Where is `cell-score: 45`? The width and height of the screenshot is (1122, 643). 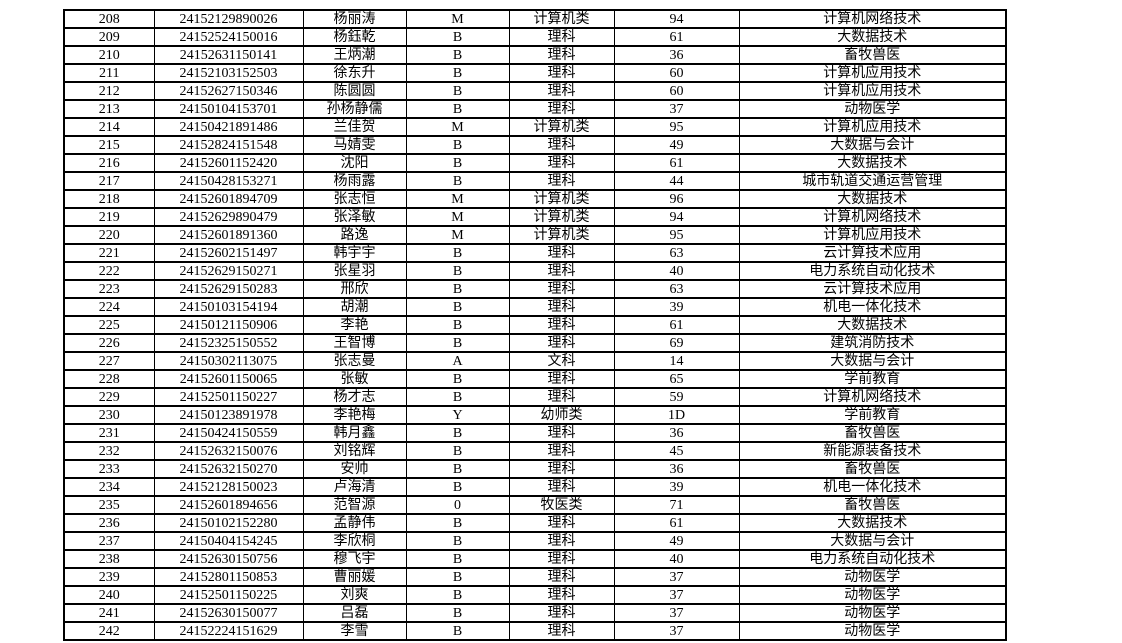
cell-score: 45 is located at coordinates (676, 451).